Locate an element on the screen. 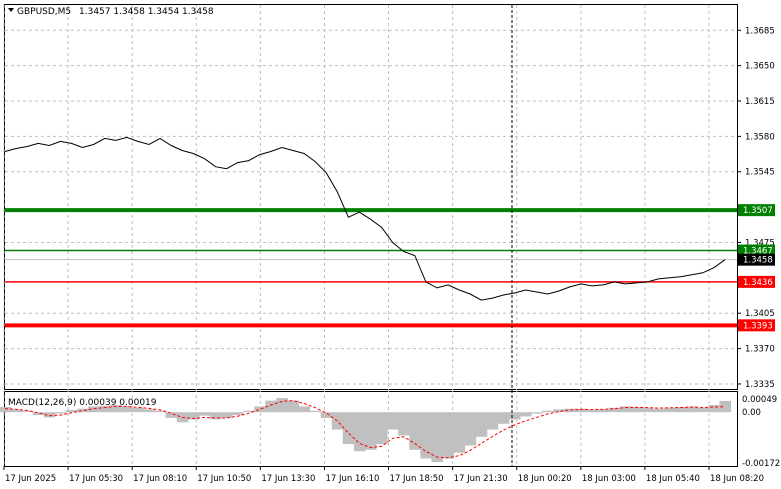 This screenshot has width=781, height=489. macd-axis-top: 0.00049 is located at coordinates (759, 400).